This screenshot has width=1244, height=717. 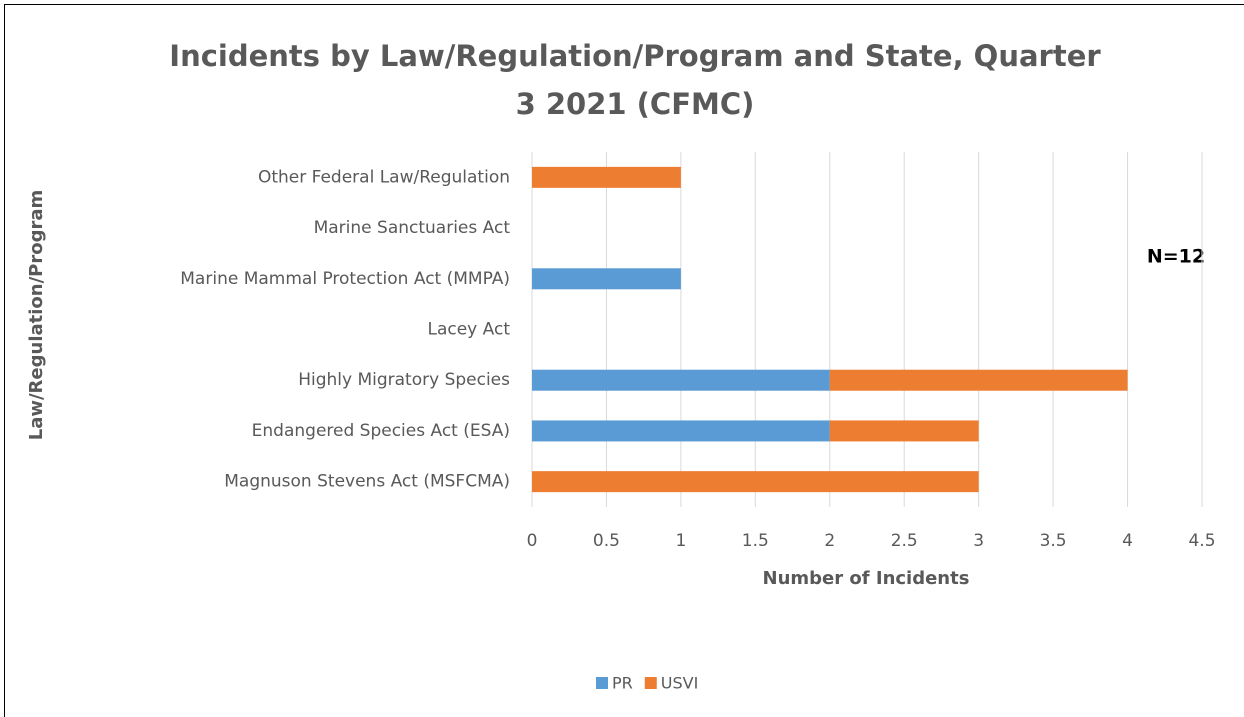 I want to click on legend-label: PR, so click(x=622, y=683).